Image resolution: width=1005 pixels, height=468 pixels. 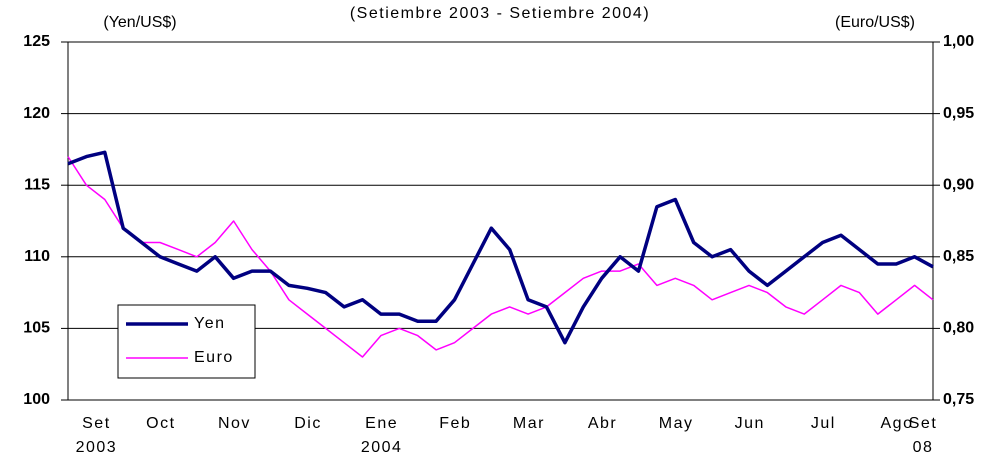 What do you see at coordinates (96, 435) in the screenshot?
I see `x-tick-label: Set 2003` at bounding box center [96, 435].